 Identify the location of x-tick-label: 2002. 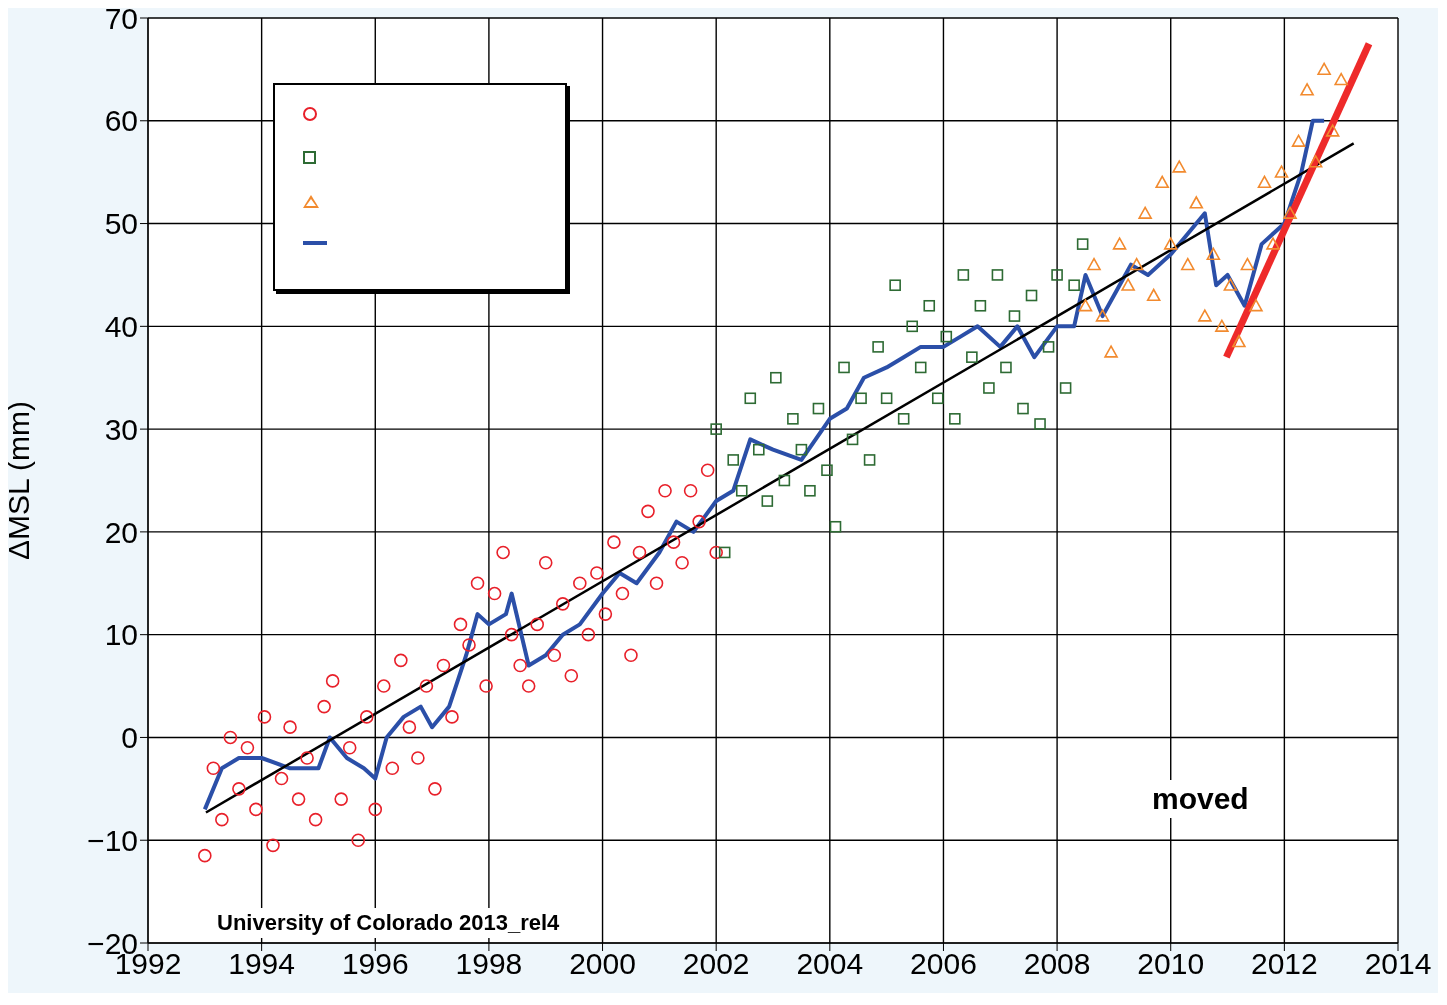
(716, 964).